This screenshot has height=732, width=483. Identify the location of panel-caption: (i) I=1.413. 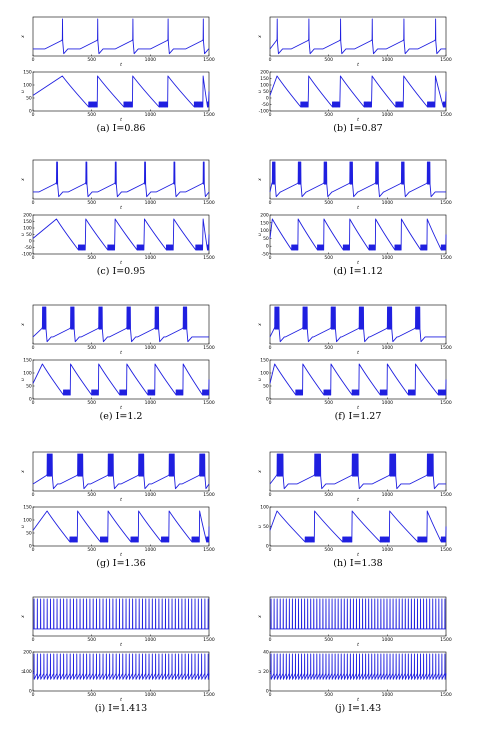
(121, 708).